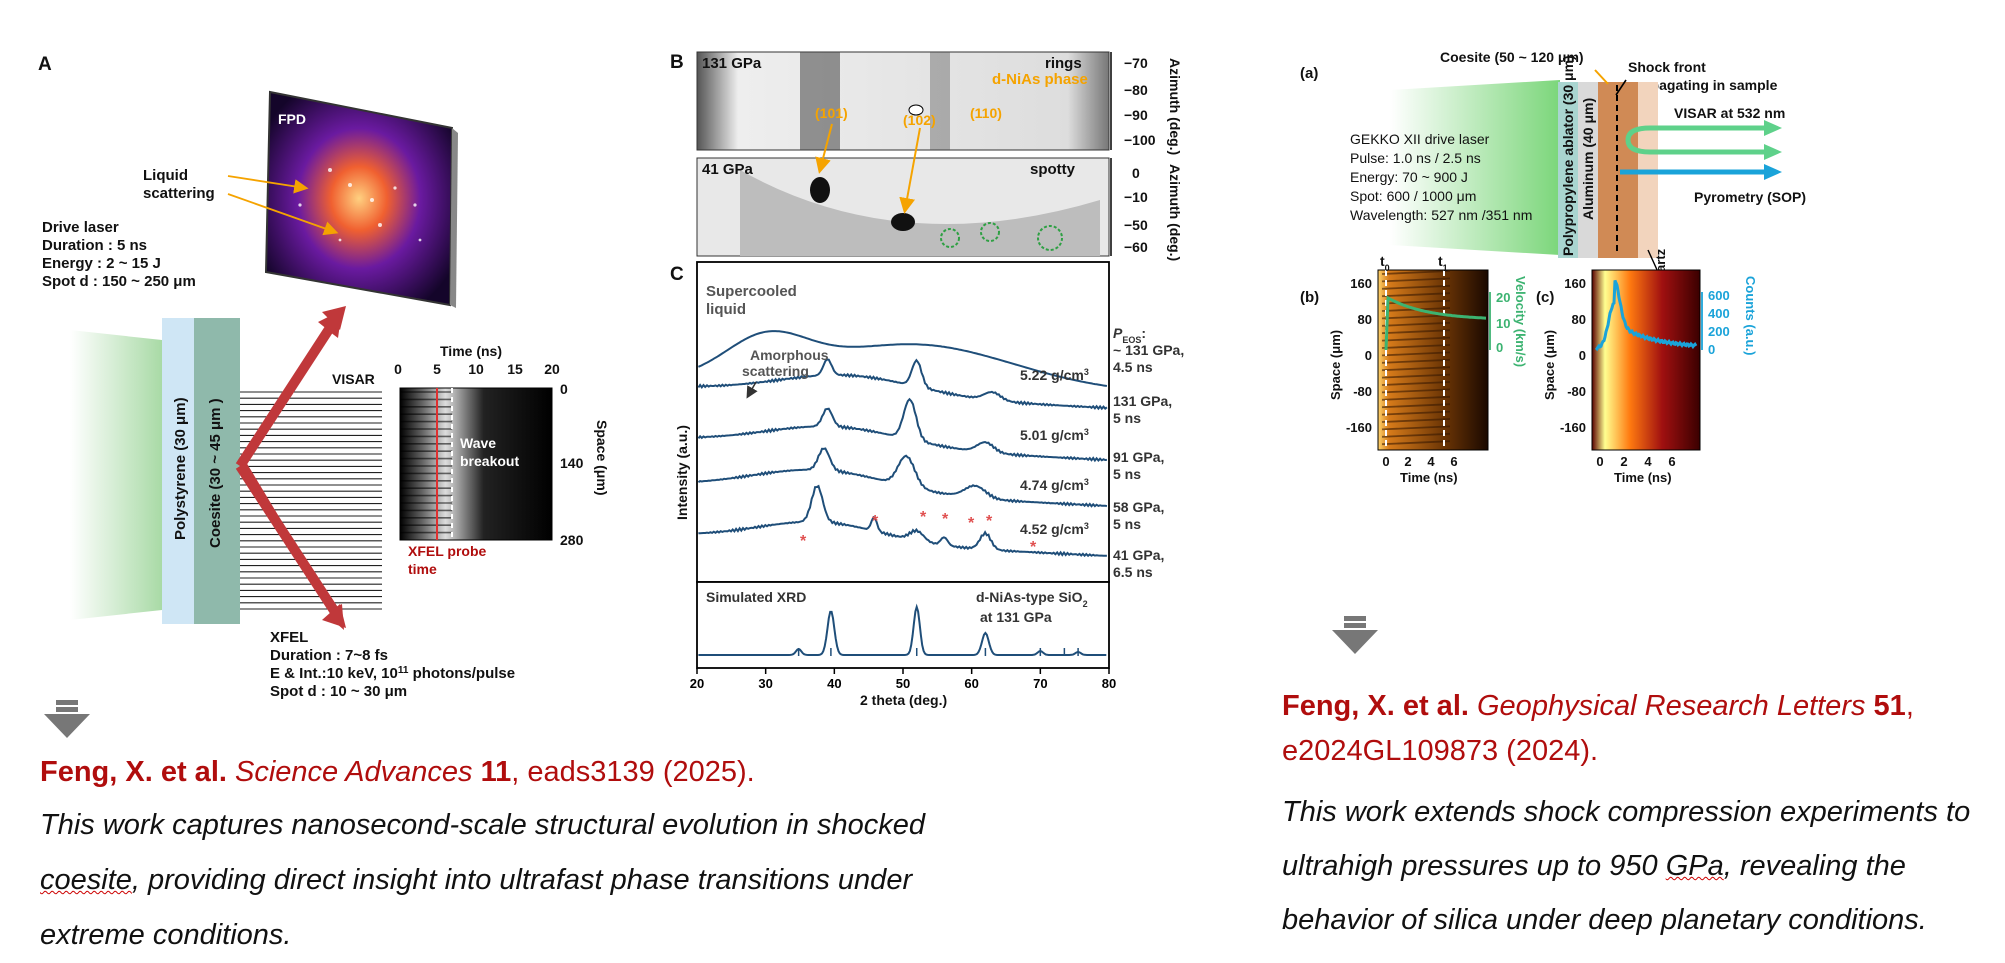  What do you see at coordinates (101, 263) in the screenshot?
I see `drive-laser-energy: Energy : 2 ~ 15 J` at bounding box center [101, 263].